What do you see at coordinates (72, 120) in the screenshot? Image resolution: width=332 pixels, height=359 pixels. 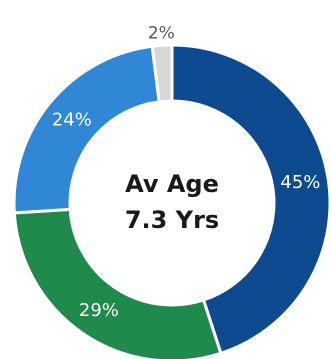 I see `slice-label-24: 24%` at bounding box center [72, 120].